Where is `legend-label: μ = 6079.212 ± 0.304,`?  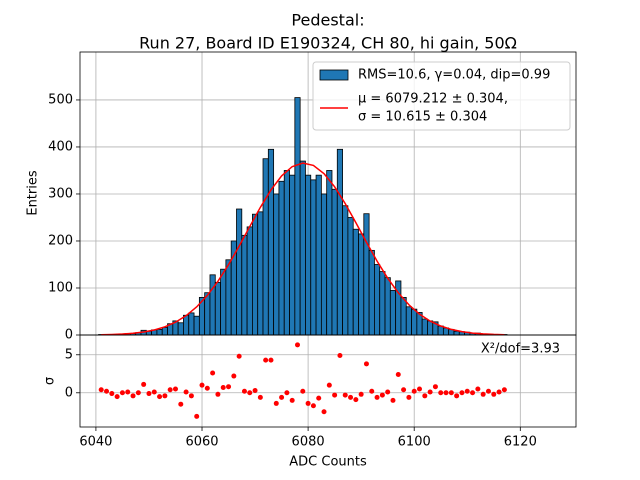
legend-label: μ = 6079.212 ± 0.304, is located at coordinates (433, 99).